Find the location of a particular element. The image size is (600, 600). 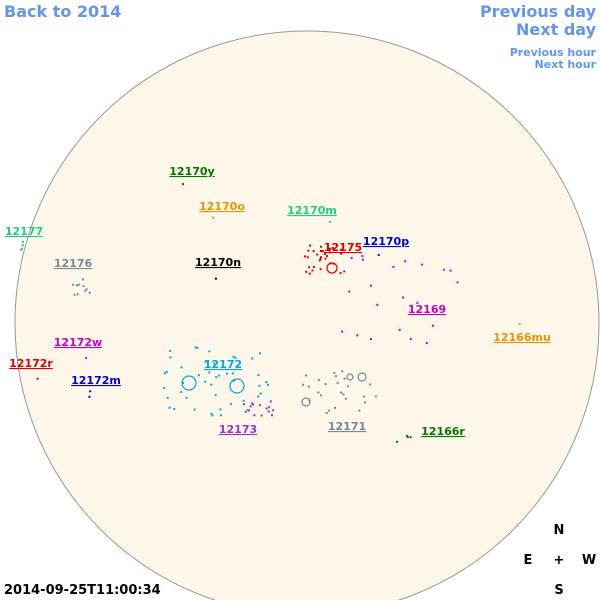

region-label: 12175 is located at coordinates (343, 247).